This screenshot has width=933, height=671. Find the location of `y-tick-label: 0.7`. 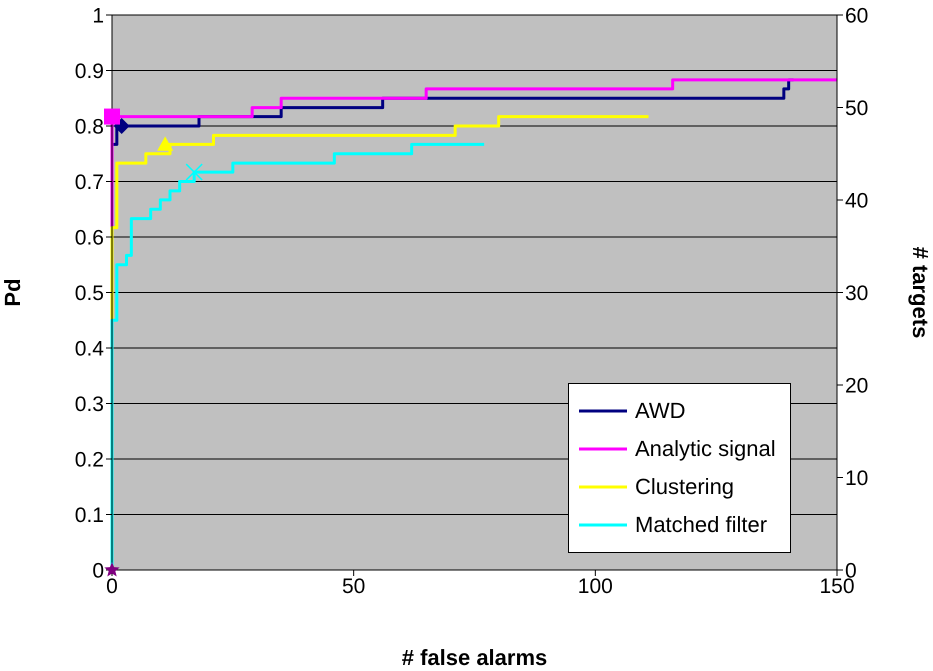

y-tick-label: 0.7 is located at coordinates (89, 182).